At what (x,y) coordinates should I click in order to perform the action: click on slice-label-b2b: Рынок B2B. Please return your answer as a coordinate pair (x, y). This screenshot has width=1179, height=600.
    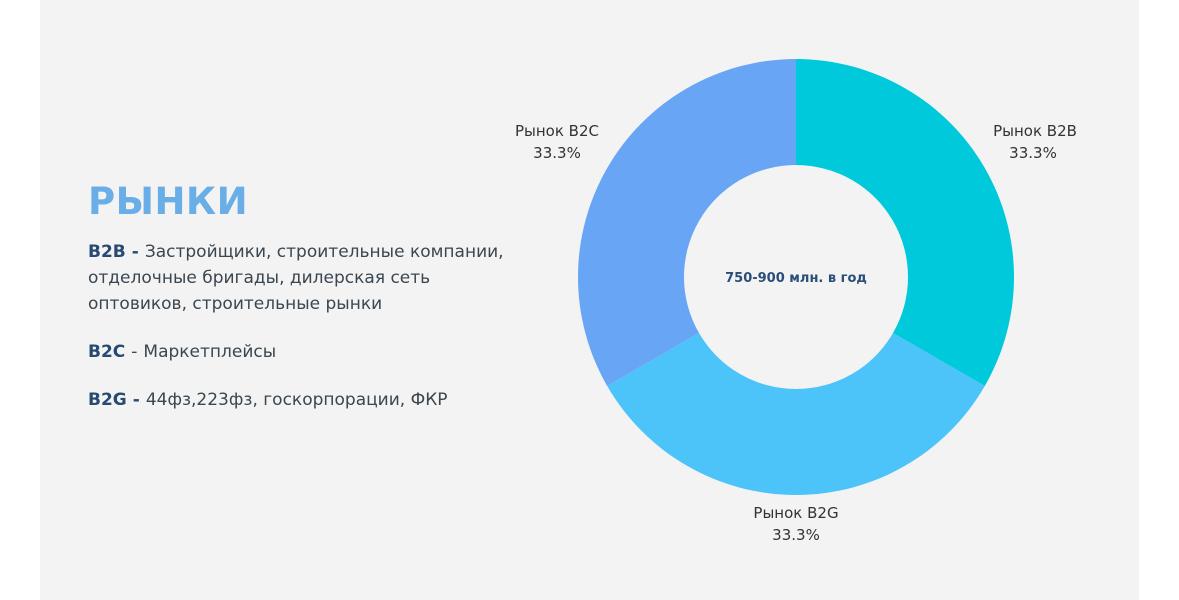
    Looking at the image, I should click on (1035, 131).